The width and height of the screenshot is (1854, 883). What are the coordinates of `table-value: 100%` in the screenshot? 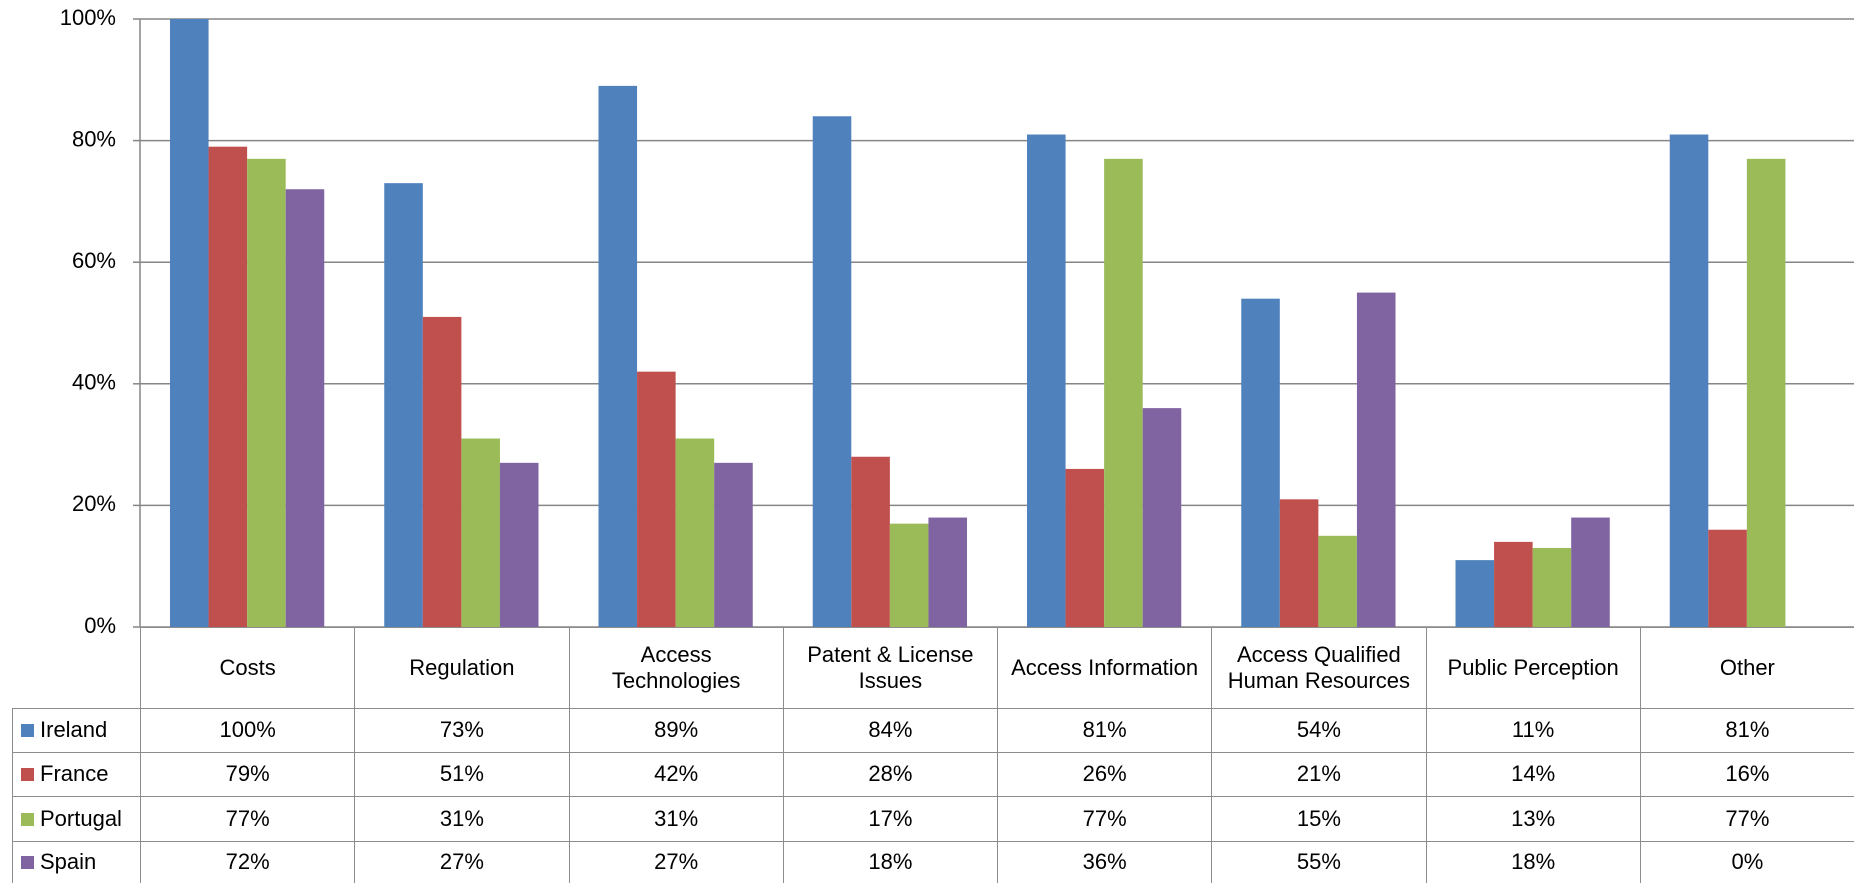 It's located at (248, 730).